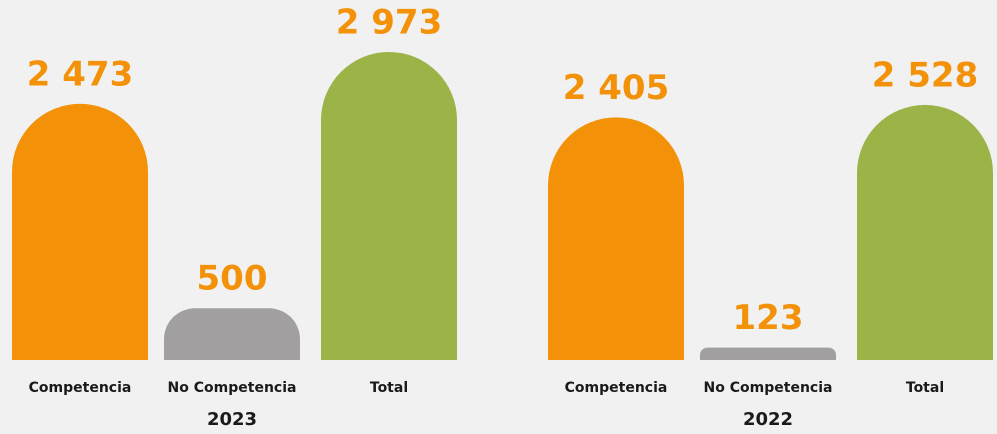 The image size is (997, 434). I want to click on year-label: 2023, so click(232, 419).